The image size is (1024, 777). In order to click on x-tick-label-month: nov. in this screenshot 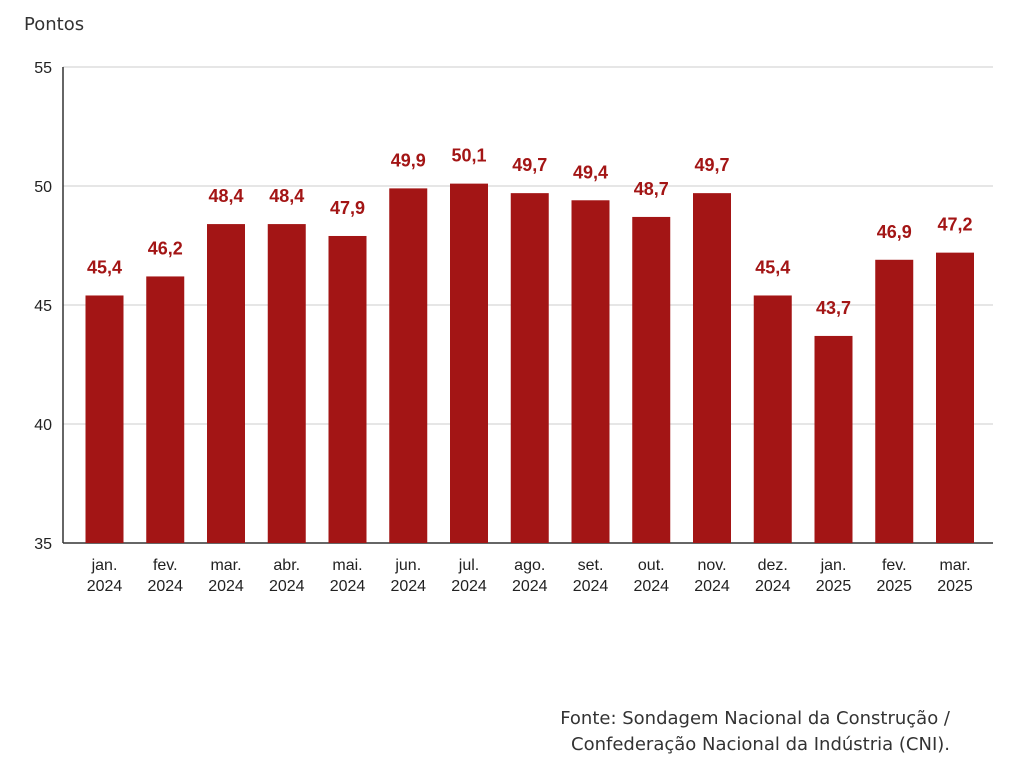, I will do `click(711, 565)`.